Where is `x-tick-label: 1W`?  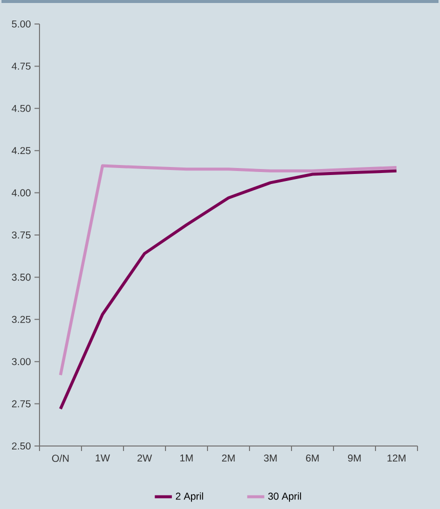
x-tick-label: 1W is located at coordinates (103, 458).